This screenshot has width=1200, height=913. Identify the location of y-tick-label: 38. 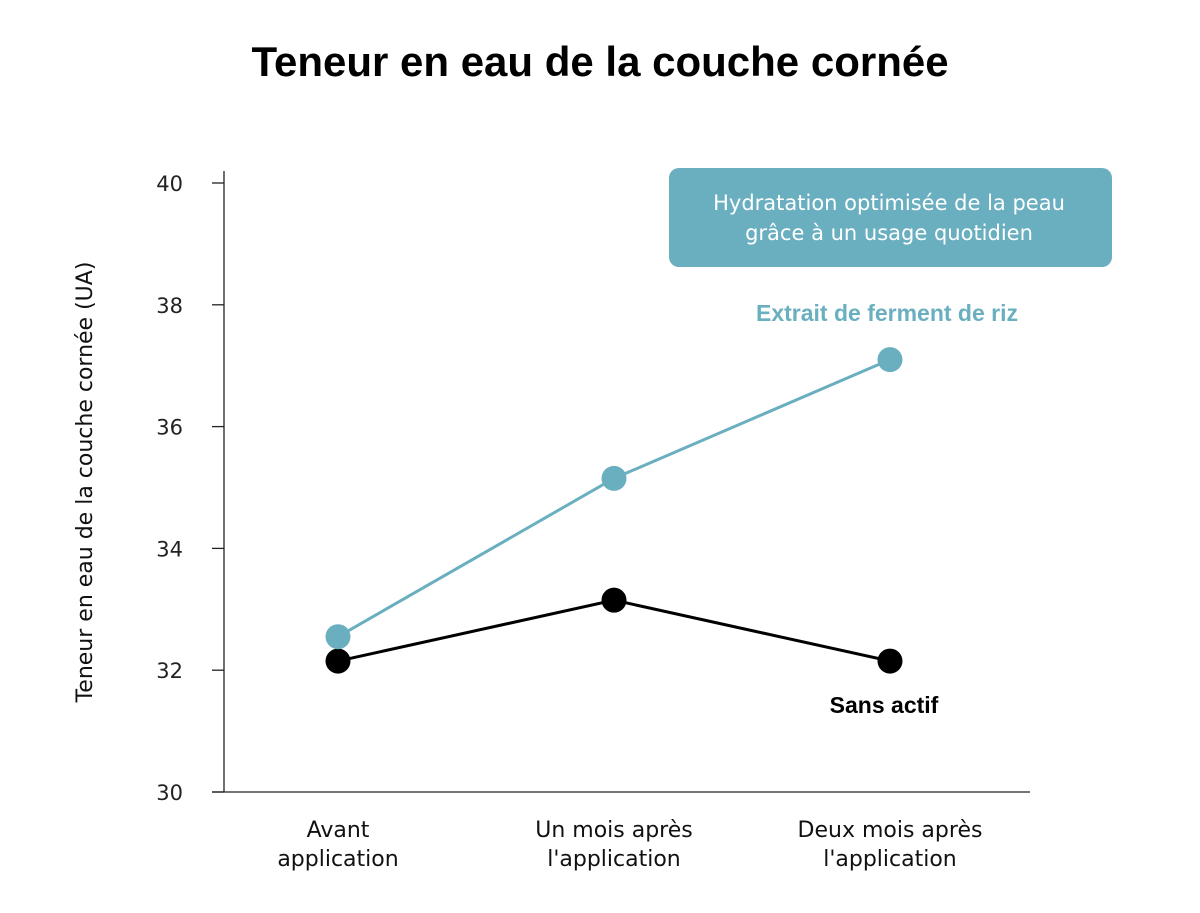
(169, 306).